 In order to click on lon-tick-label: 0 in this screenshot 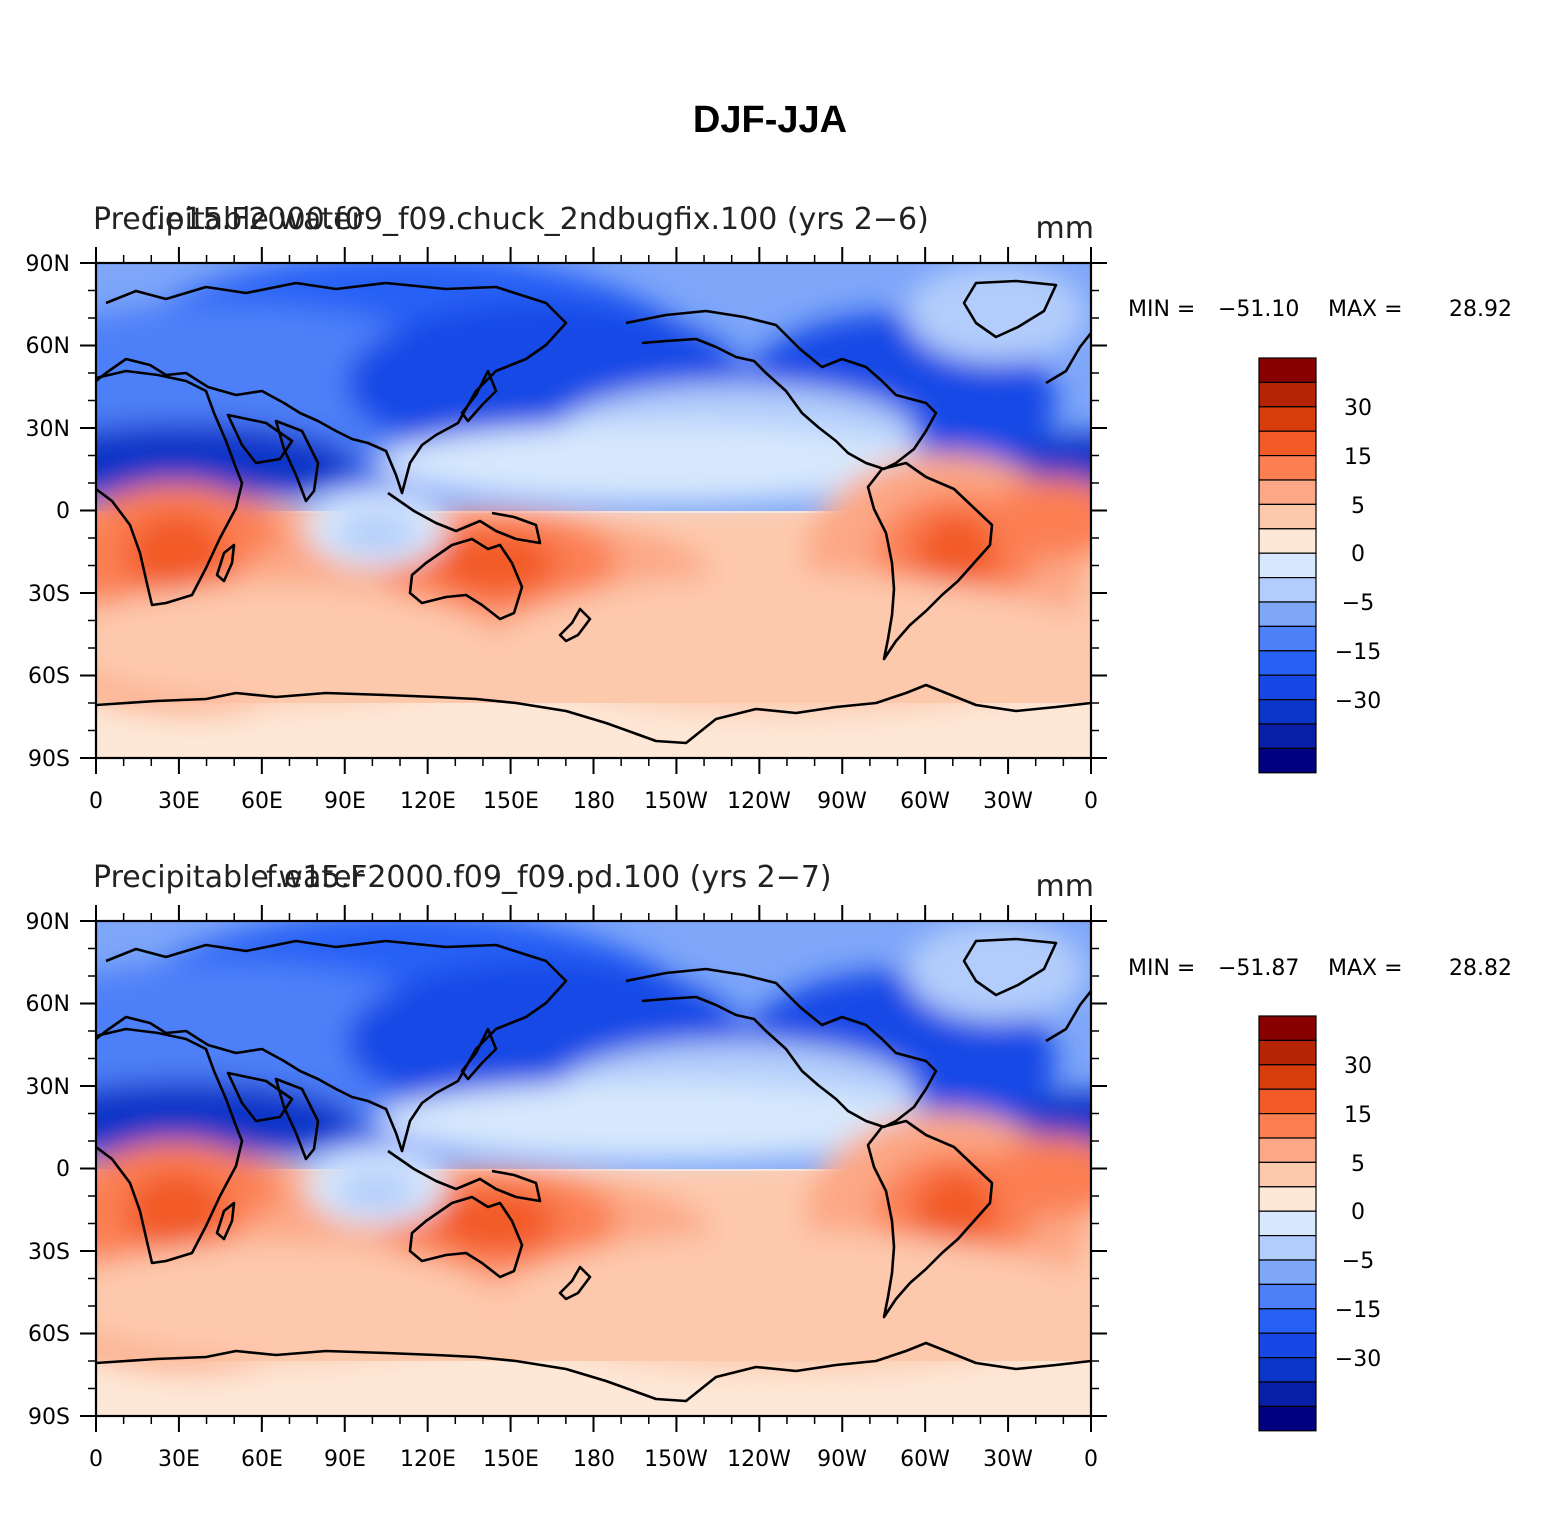, I will do `click(96, 1459)`.